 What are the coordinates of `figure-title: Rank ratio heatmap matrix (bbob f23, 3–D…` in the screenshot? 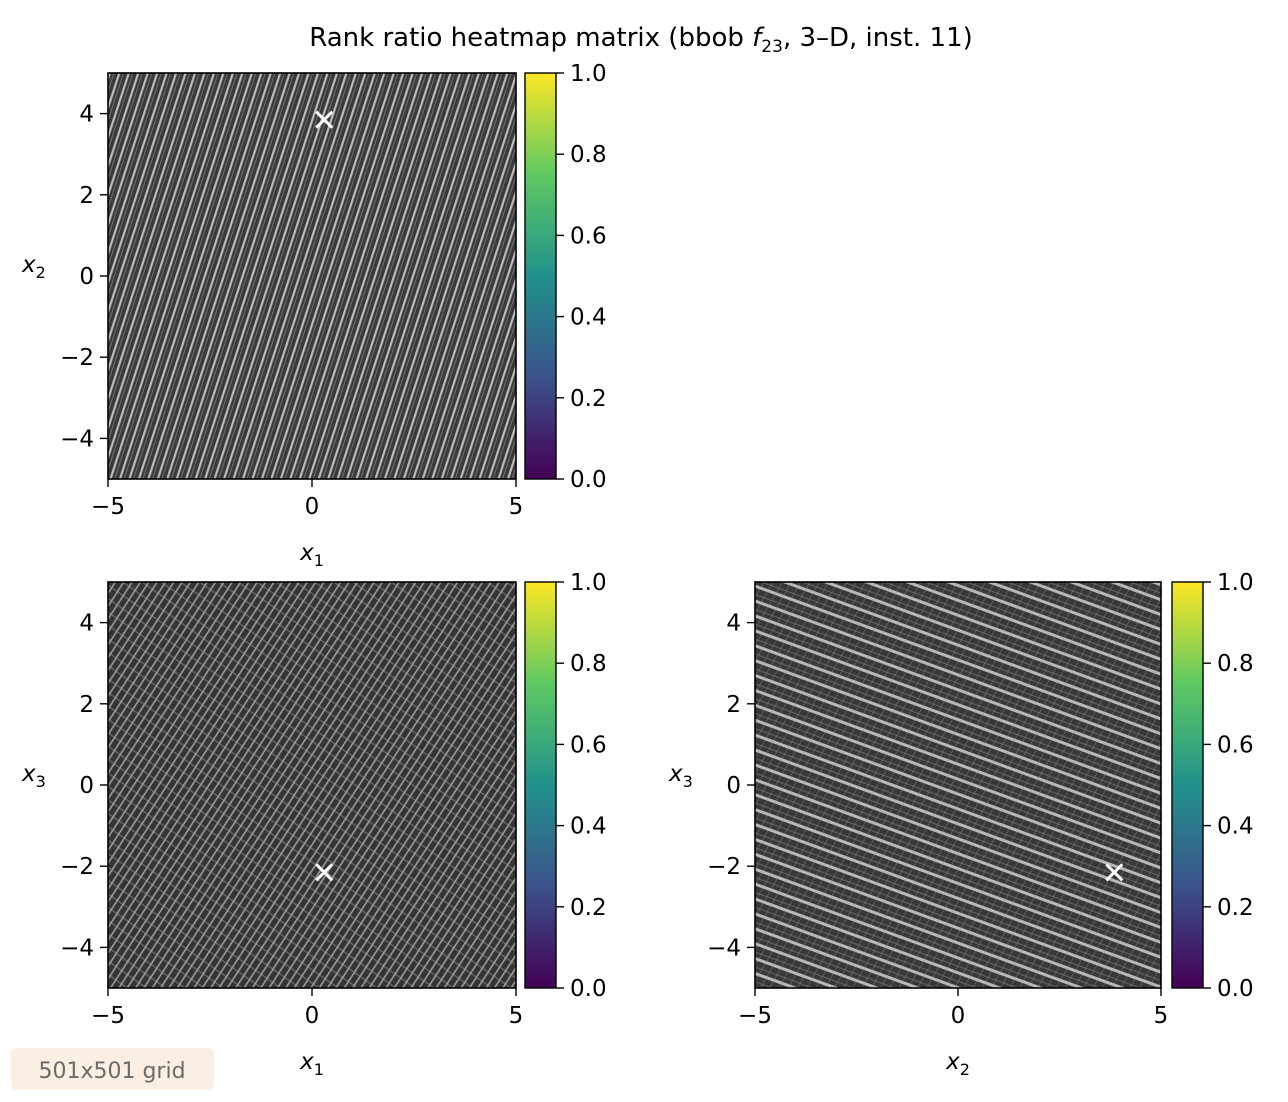 It's located at (641, 40).